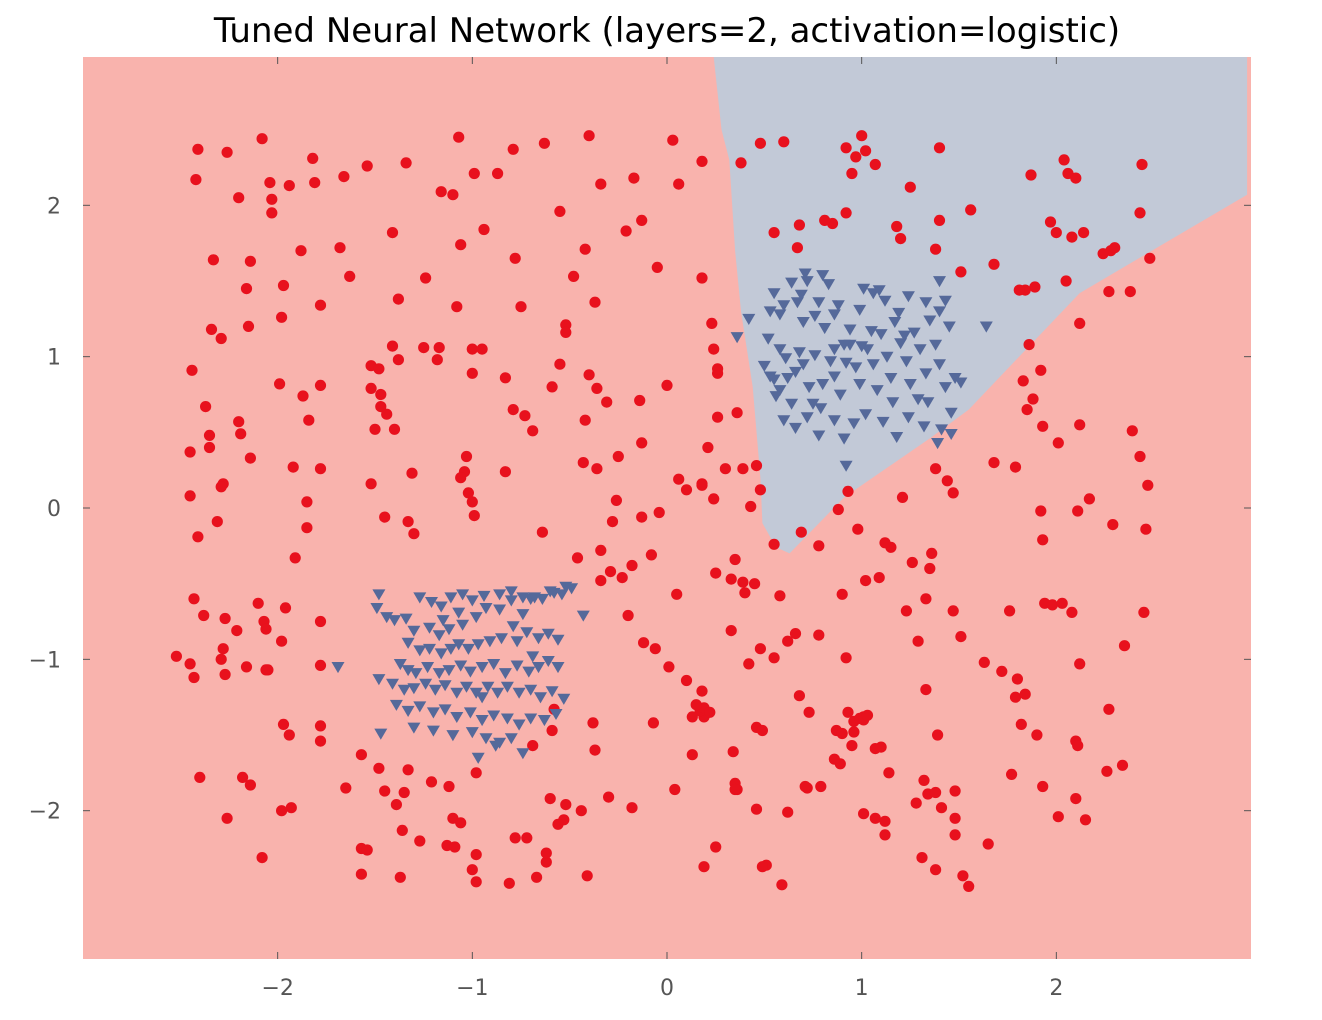 The width and height of the screenshot is (1322, 1020). What do you see at coordinates (862, 988) in the screenshot?
I see `x-tick-label: 1` at bounding box center [862, 988].